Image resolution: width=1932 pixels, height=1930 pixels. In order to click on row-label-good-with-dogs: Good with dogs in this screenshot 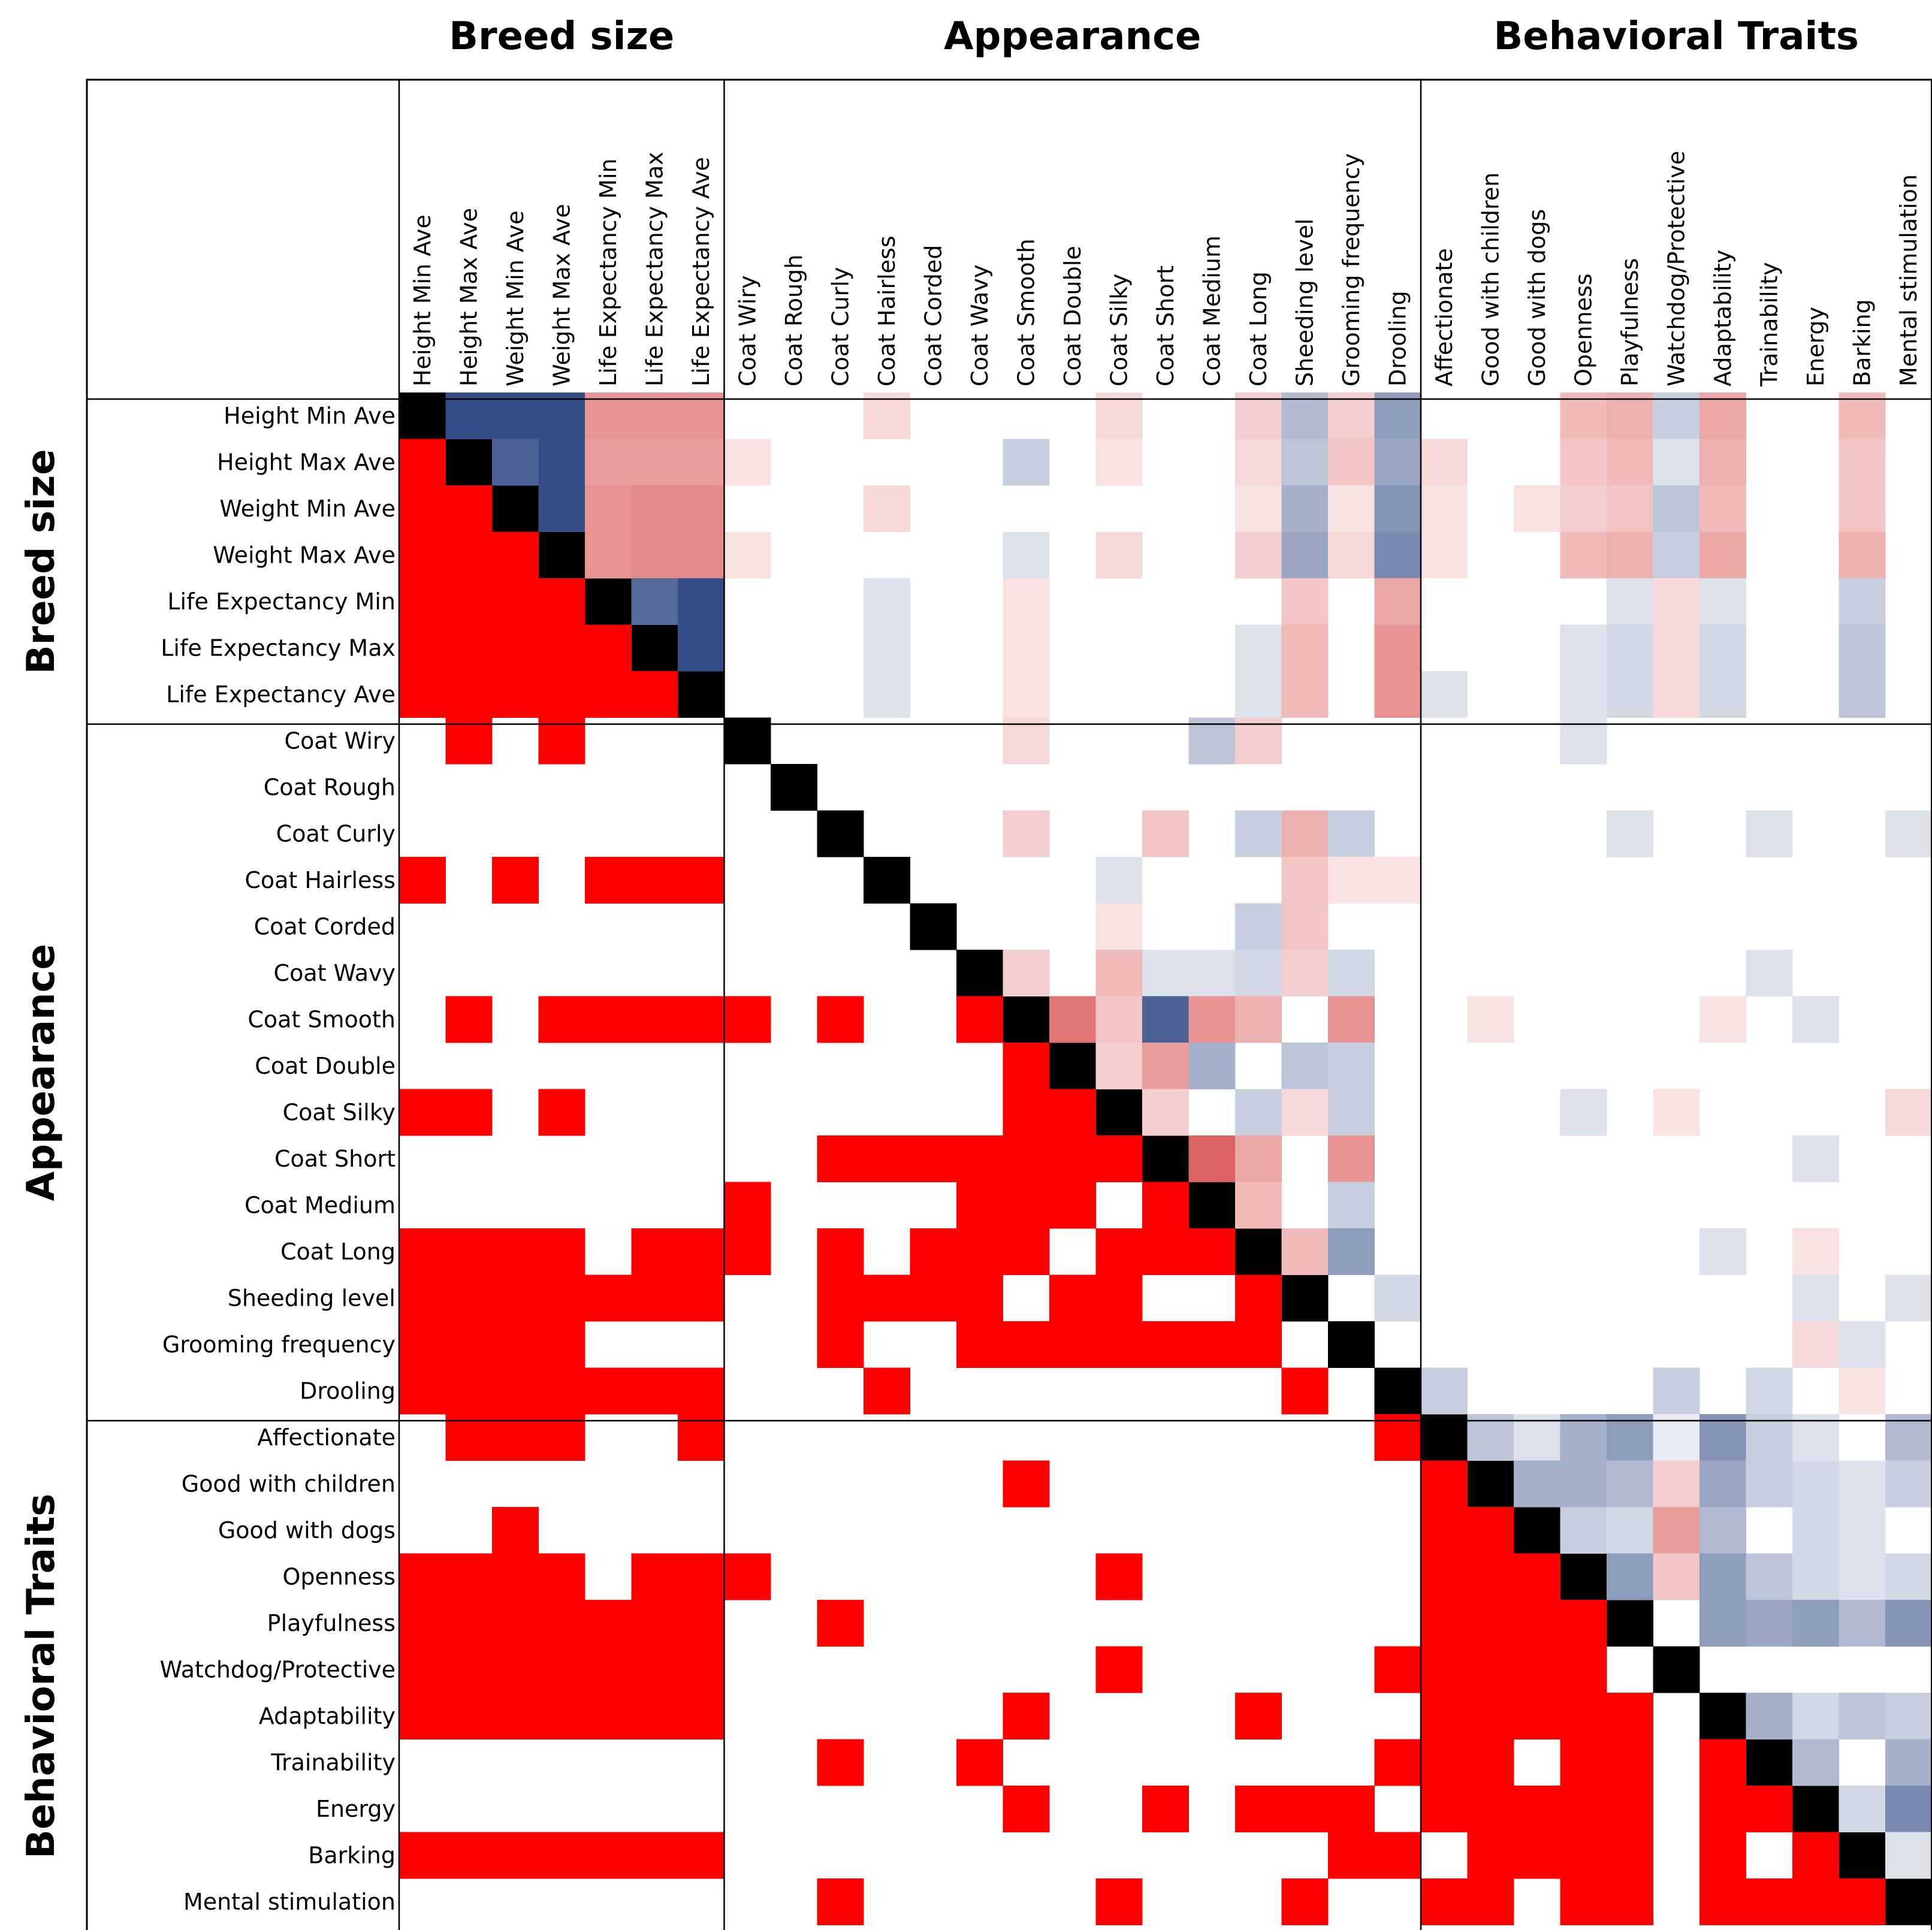, I will do `click(307, 1530)`.